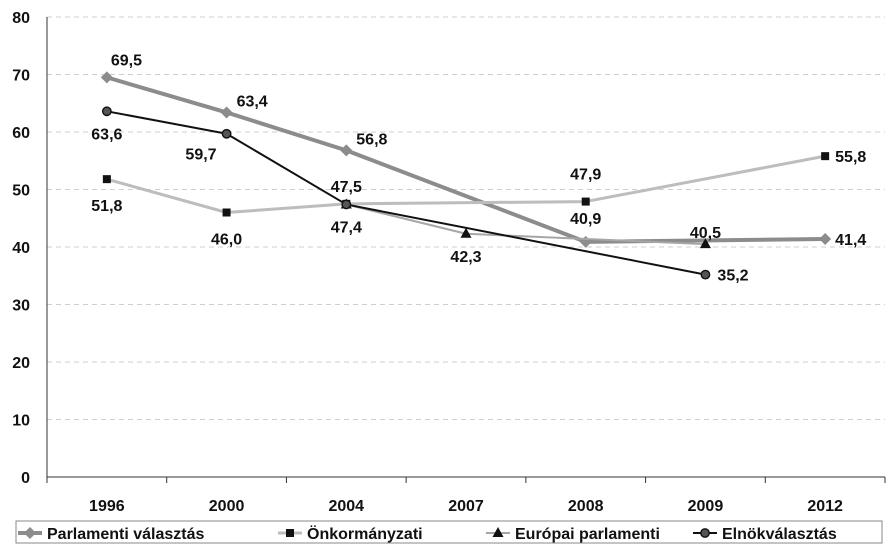 The width and height of the screenshot is (889, 545). I want to click on y-tick-label: 60, so click(21, 133).